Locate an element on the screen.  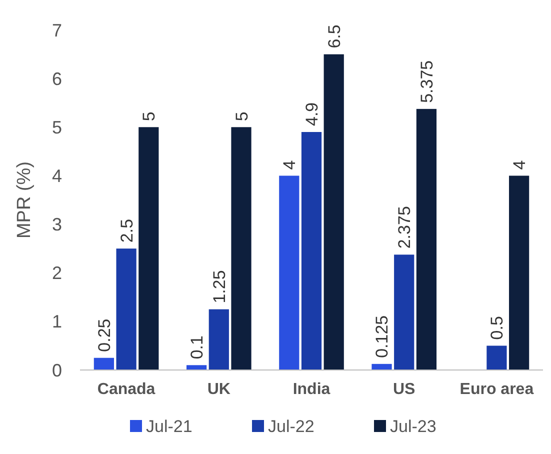
legend-label: Jul-22 is located at coordinates (291, 426).